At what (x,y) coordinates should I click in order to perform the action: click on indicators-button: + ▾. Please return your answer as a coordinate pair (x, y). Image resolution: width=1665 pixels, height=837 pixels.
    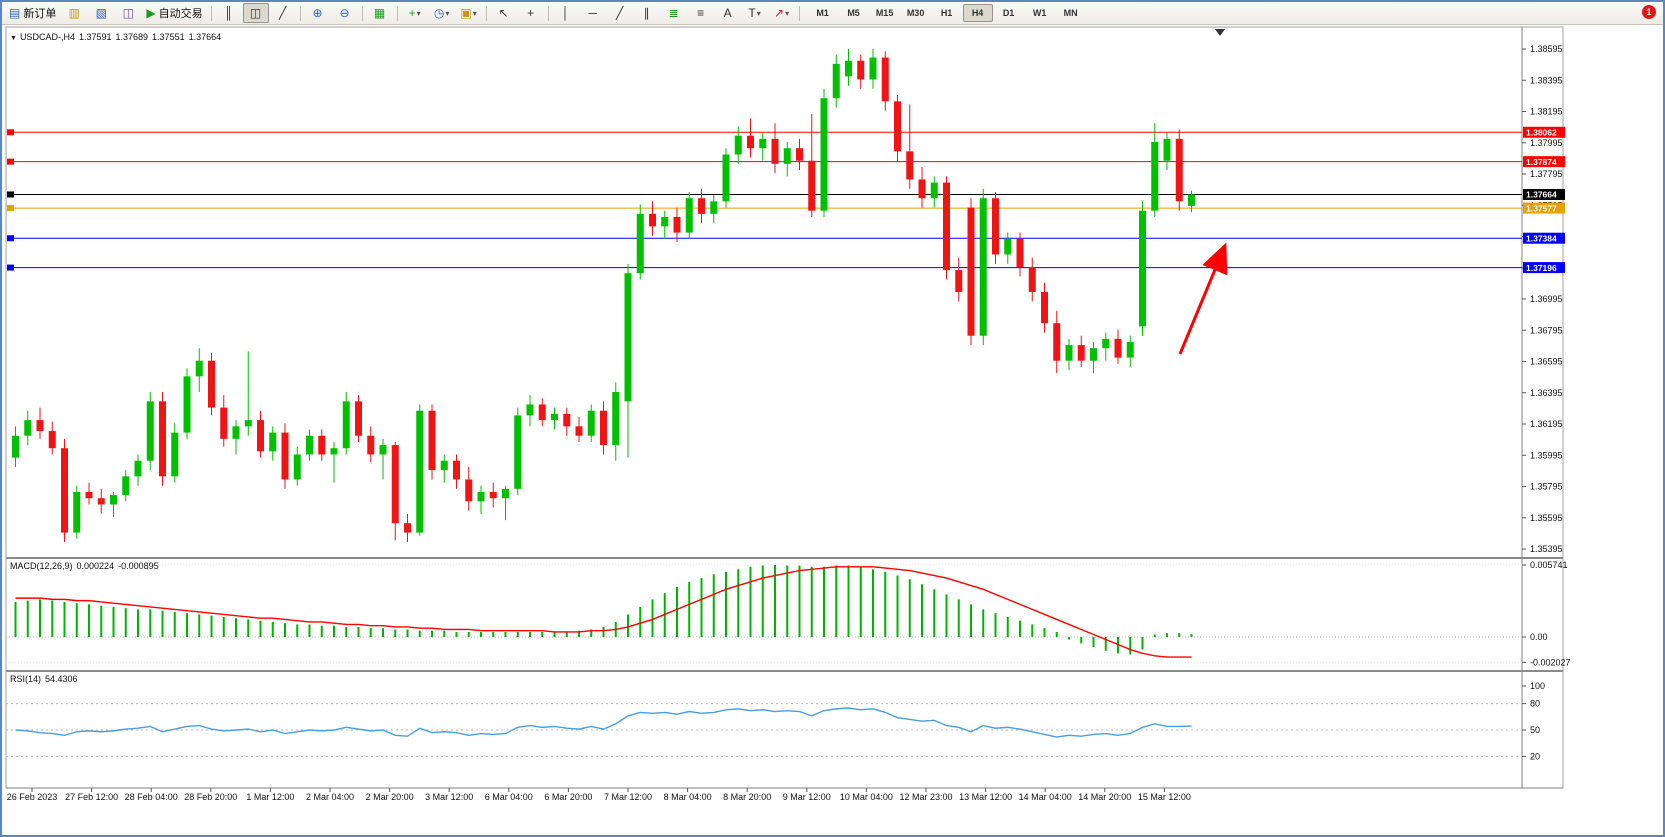
    Looking at the image, I should click on (415, 13).